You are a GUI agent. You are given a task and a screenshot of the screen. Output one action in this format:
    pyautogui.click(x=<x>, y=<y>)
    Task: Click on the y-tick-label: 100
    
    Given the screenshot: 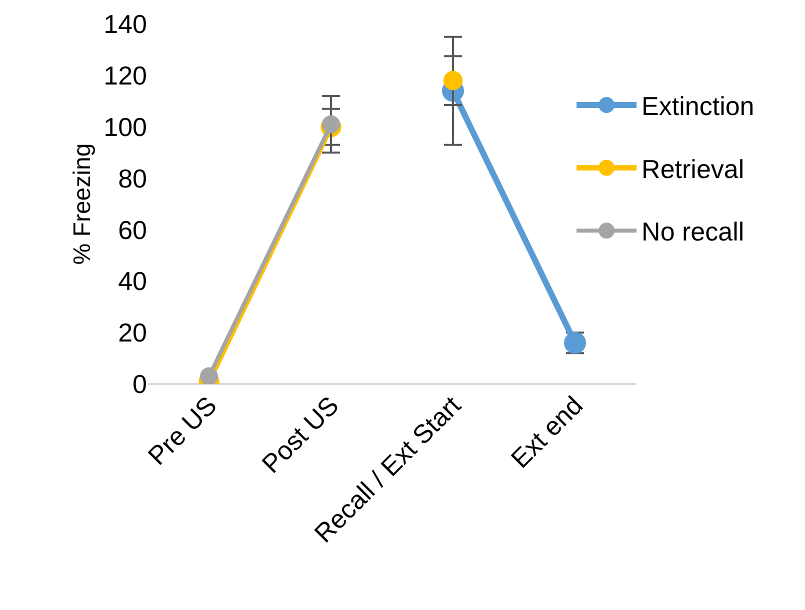 What is the action you would take?
    pyautogui.click(x=125, y=127)
    